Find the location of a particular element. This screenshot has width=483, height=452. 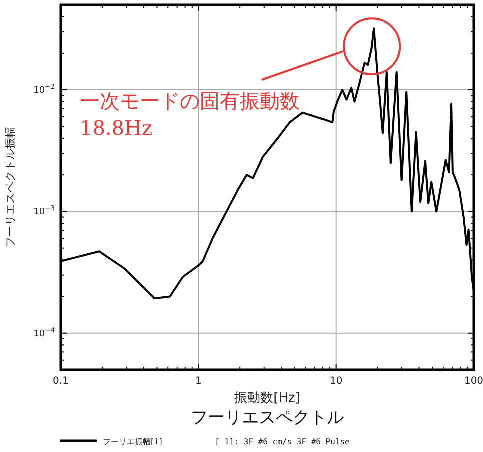

y-axis-title: フーリエスペクトル振幅 is located at coordinates (10, 187).